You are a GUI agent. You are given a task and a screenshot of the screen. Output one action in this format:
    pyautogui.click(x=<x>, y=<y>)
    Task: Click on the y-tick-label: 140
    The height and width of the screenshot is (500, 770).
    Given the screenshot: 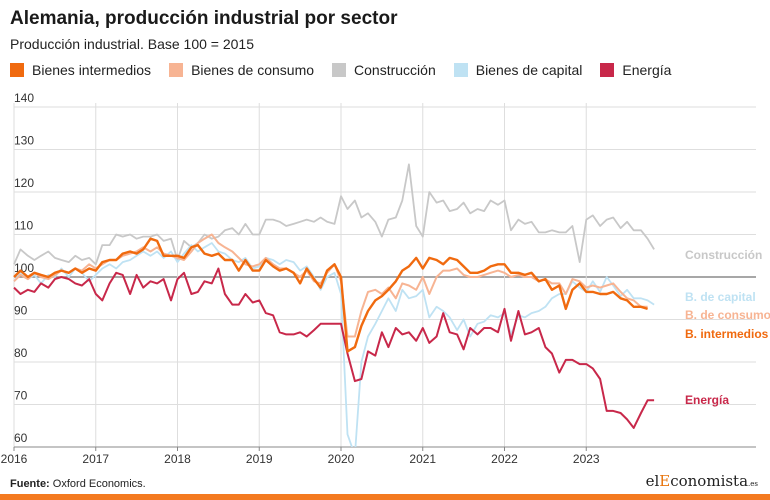 What is the action you would take?
    pyautogui.click(x=24, y=98)
    